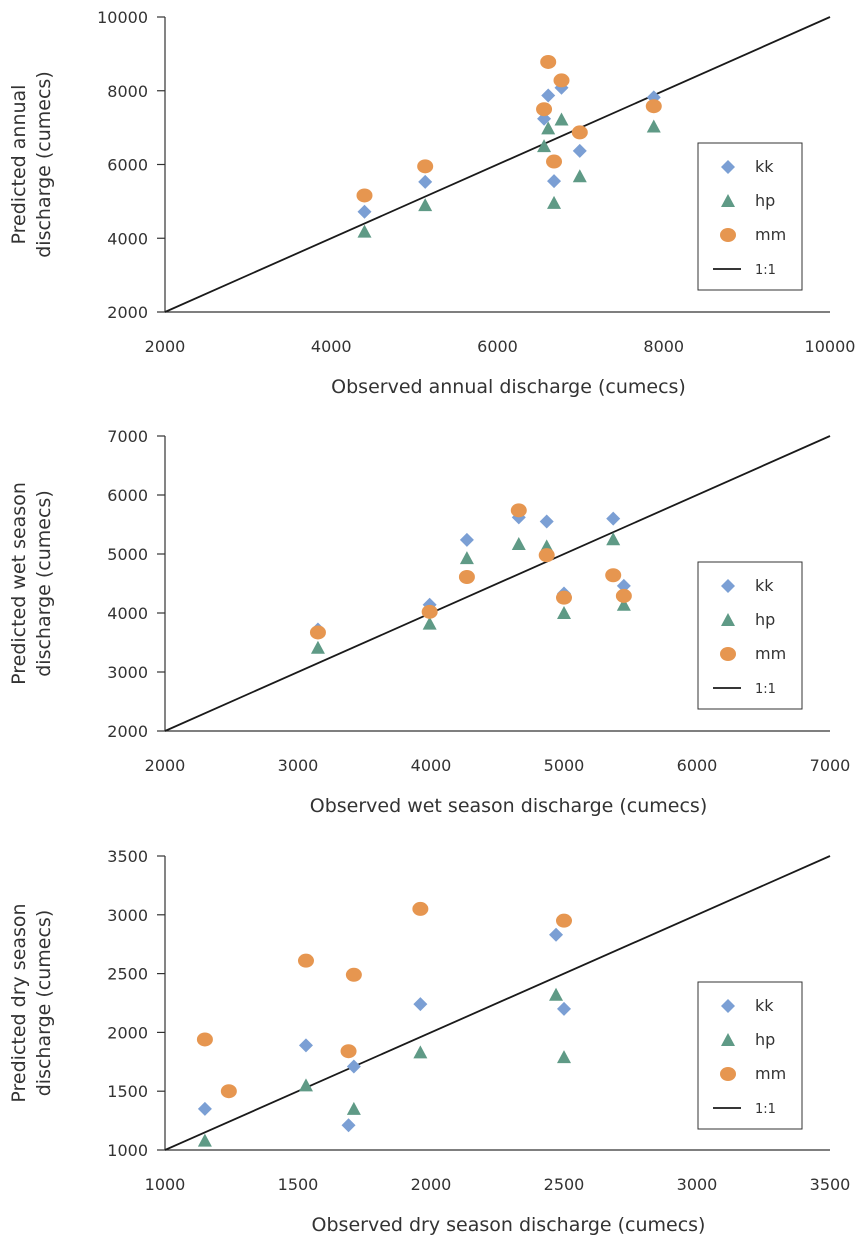 This screenshot has height=1242, width=861. I want to click on series-kk, so click(509, 149).